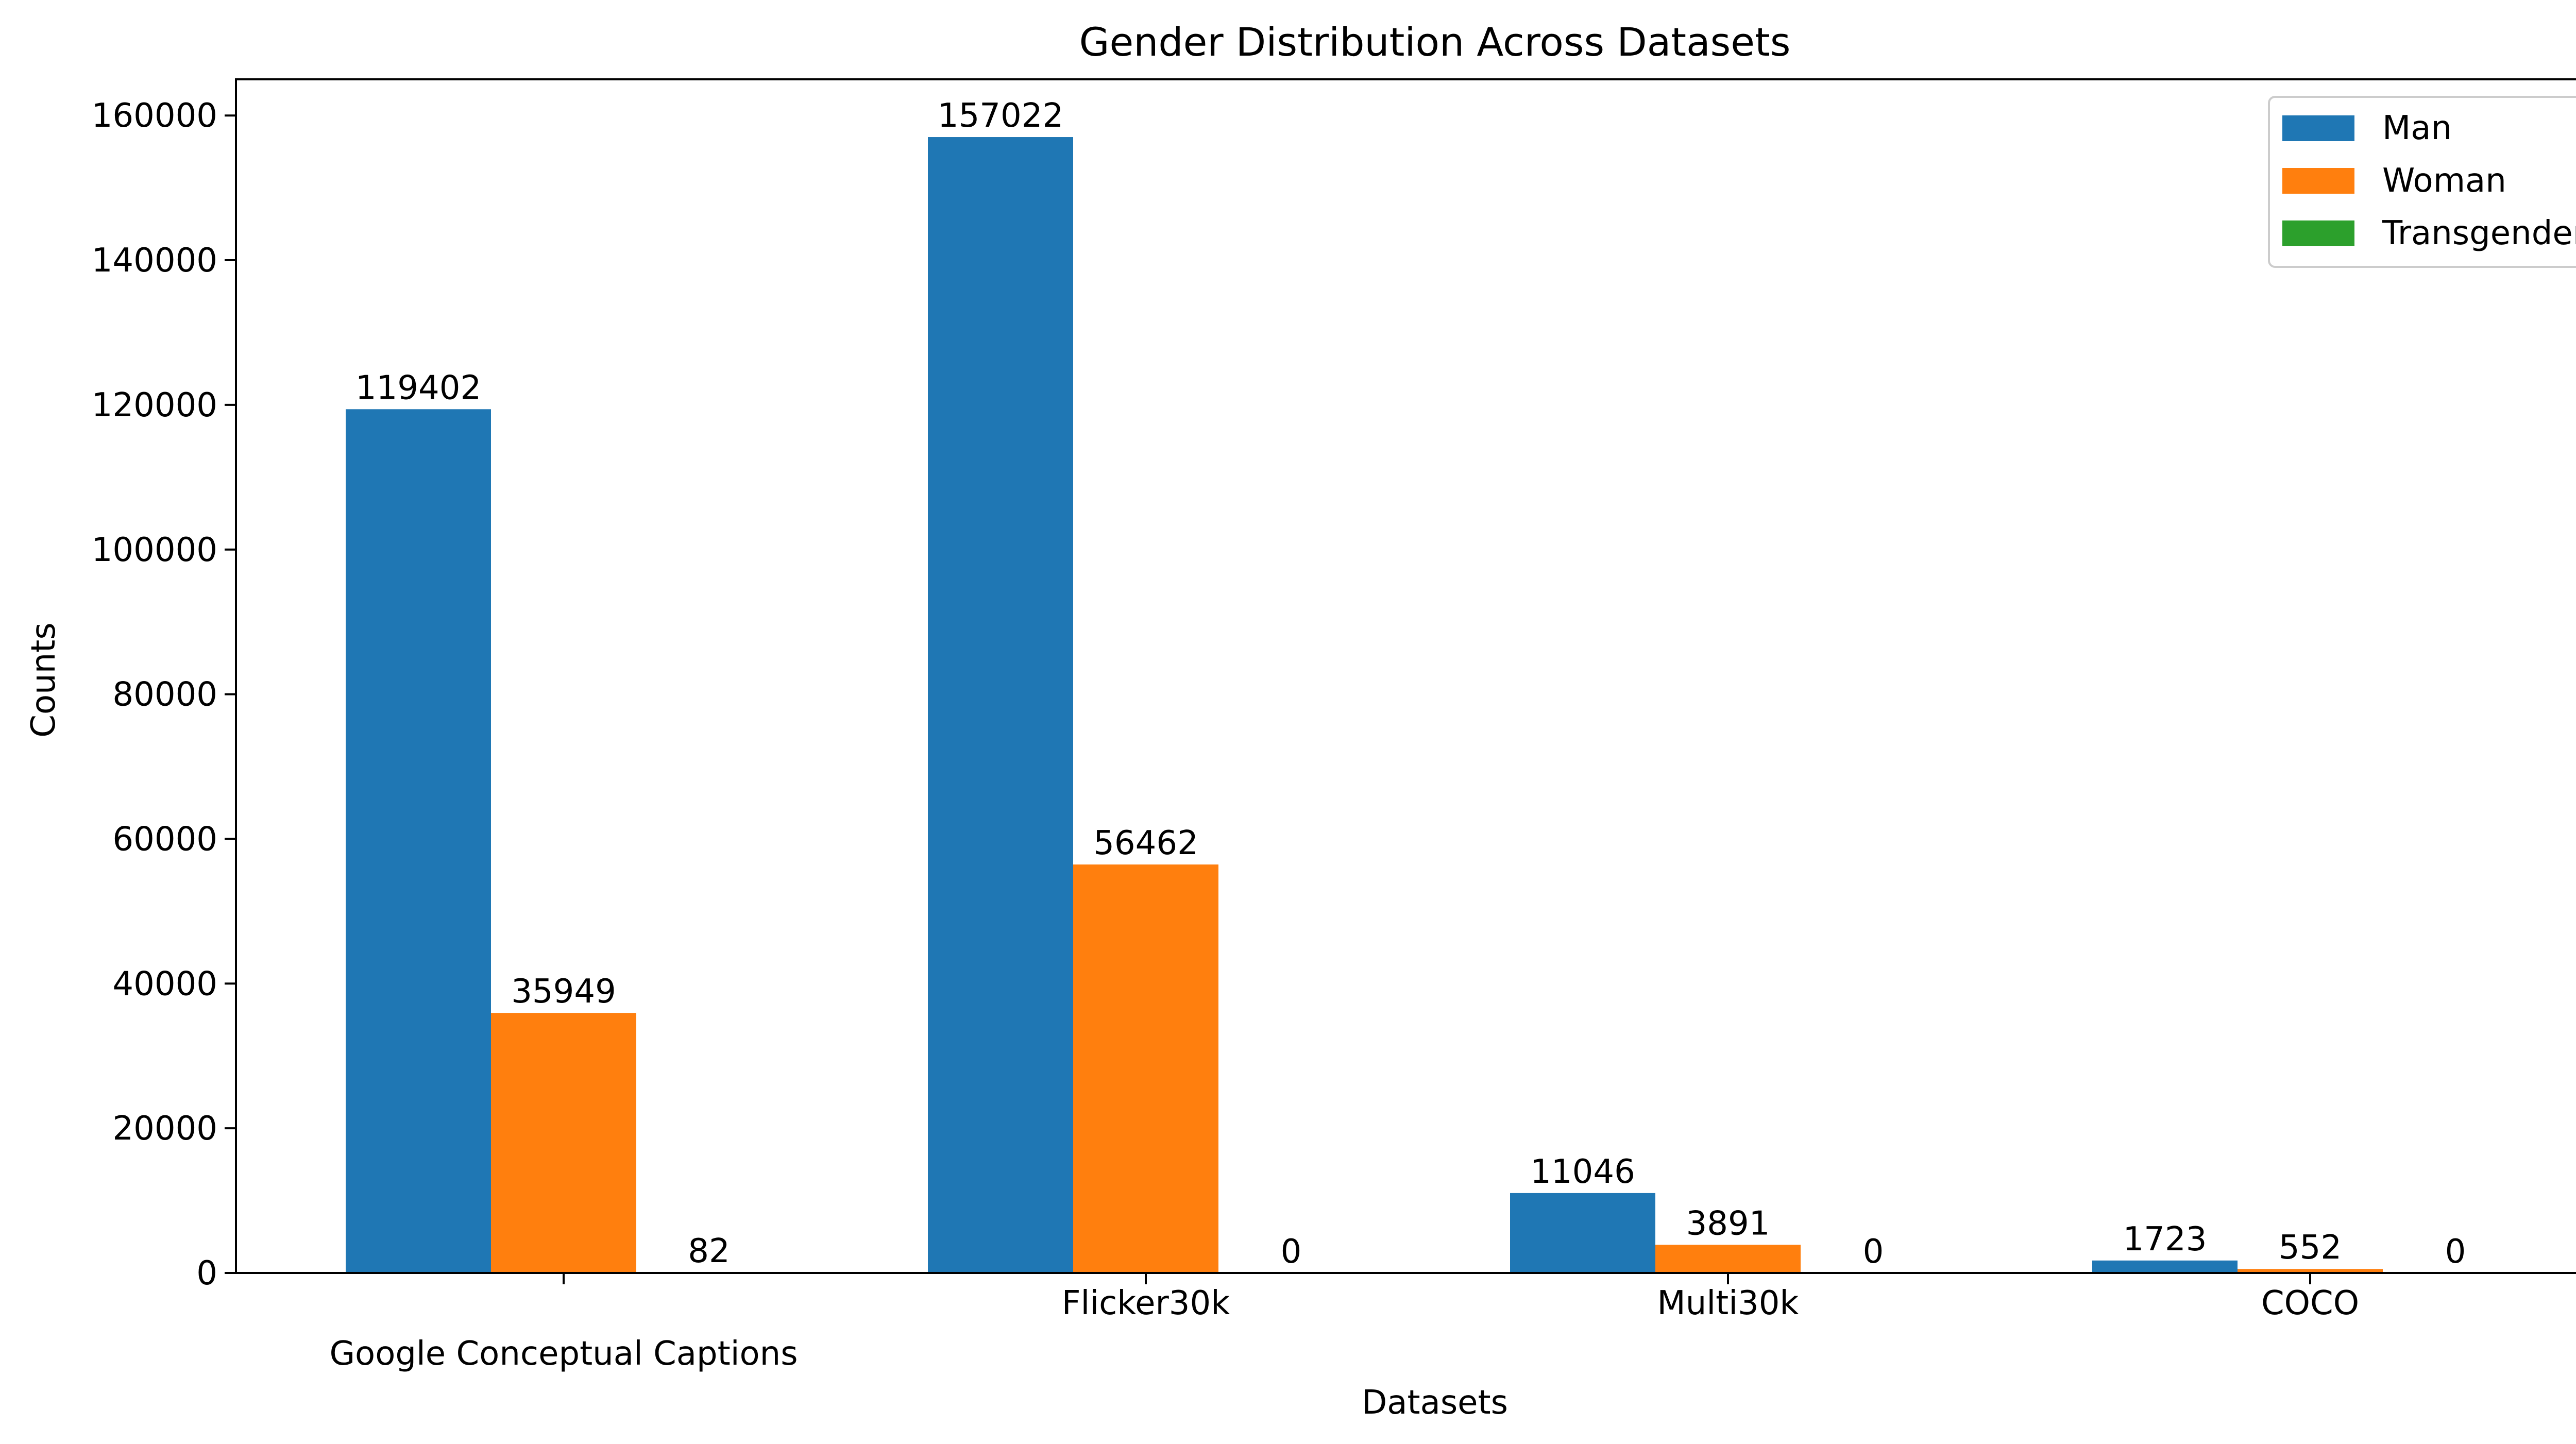 Image resolution: width=2576 pixels, height=1444 pixels. Describe the element at coordinates (154, 550) in the screenshot. I see `y-tick-label: 100000` at that location.